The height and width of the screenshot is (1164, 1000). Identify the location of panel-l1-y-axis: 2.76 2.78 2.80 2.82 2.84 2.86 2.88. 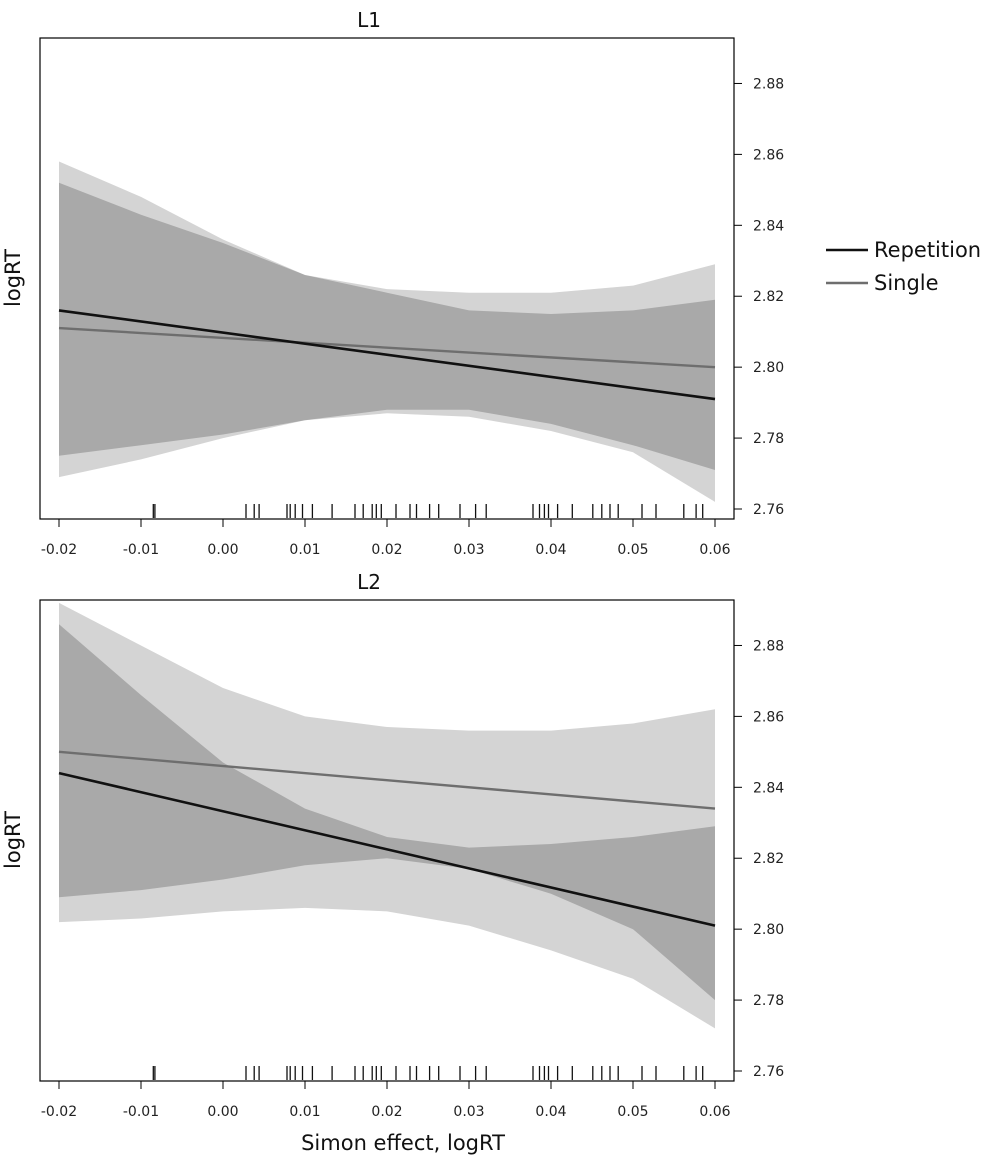
(759, 297).